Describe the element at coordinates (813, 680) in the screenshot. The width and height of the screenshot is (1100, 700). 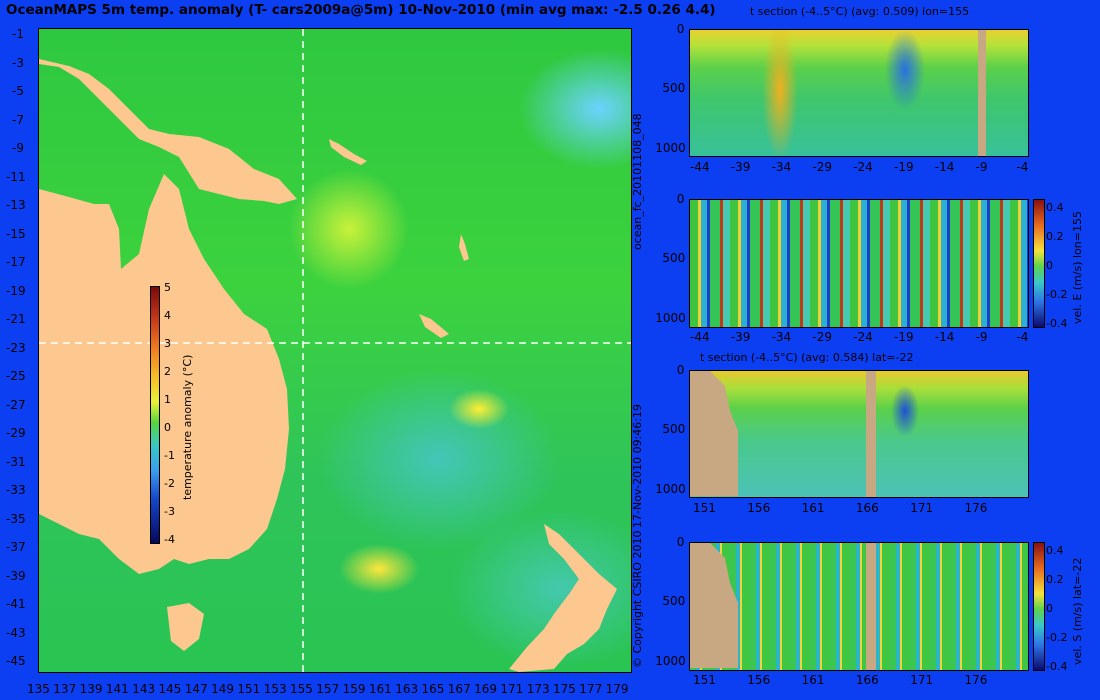
I see `panel-x-tick: 161` at that location.